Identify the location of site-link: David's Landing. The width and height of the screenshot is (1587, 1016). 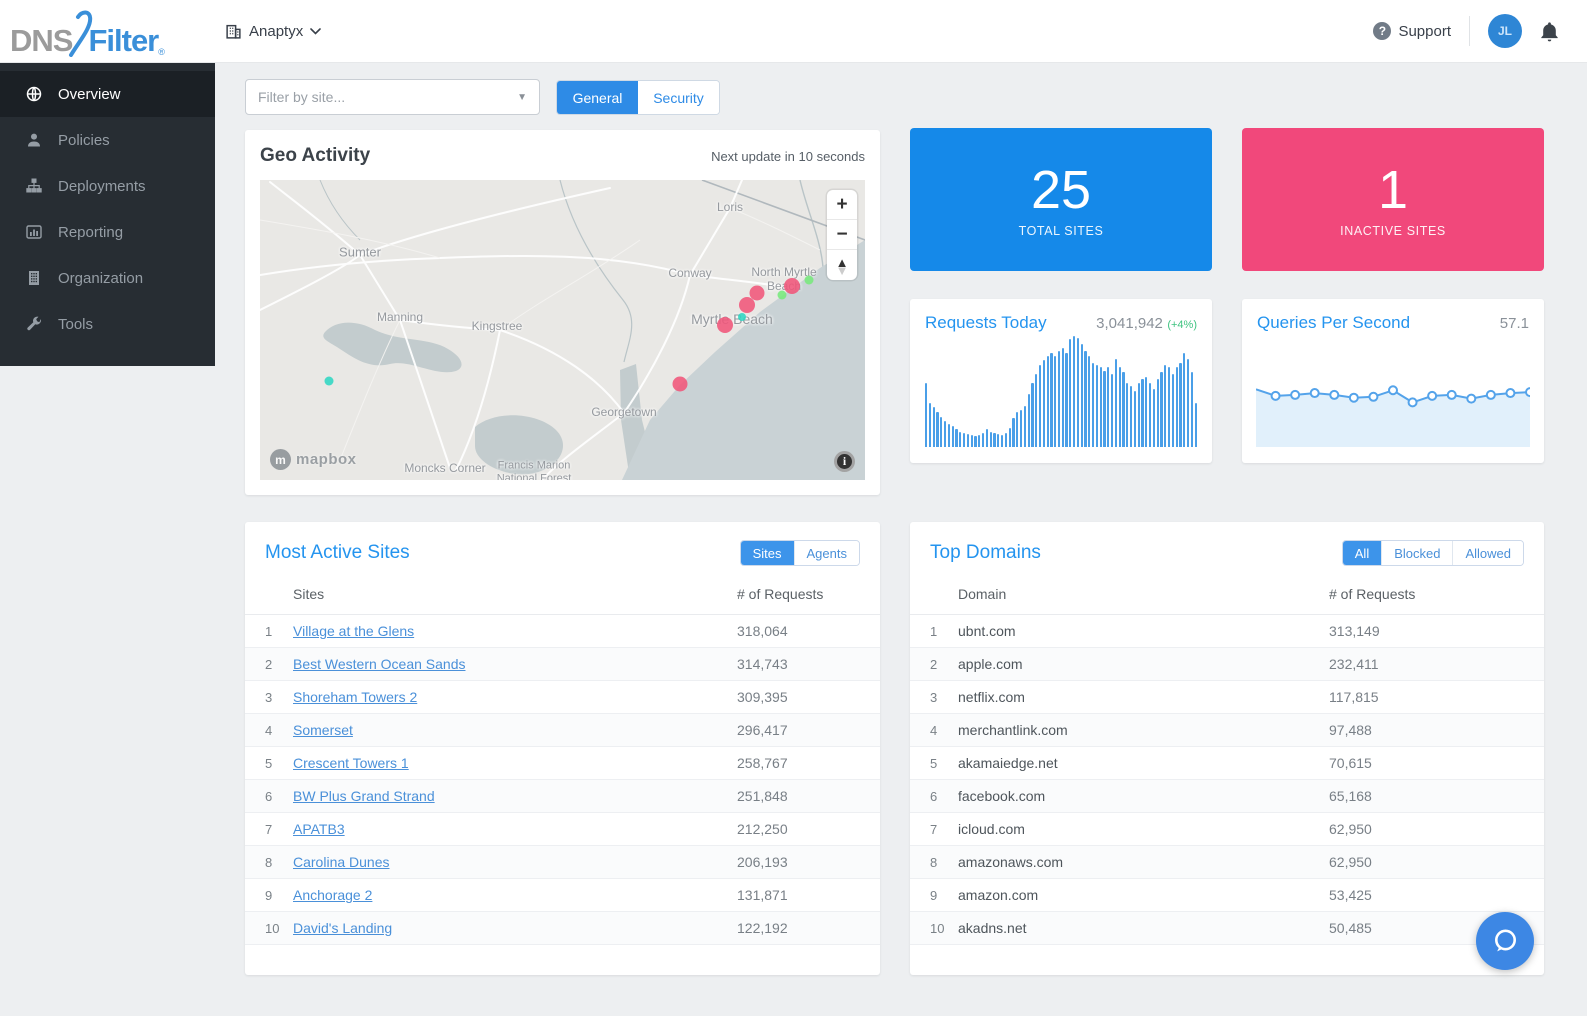
(343, 928).